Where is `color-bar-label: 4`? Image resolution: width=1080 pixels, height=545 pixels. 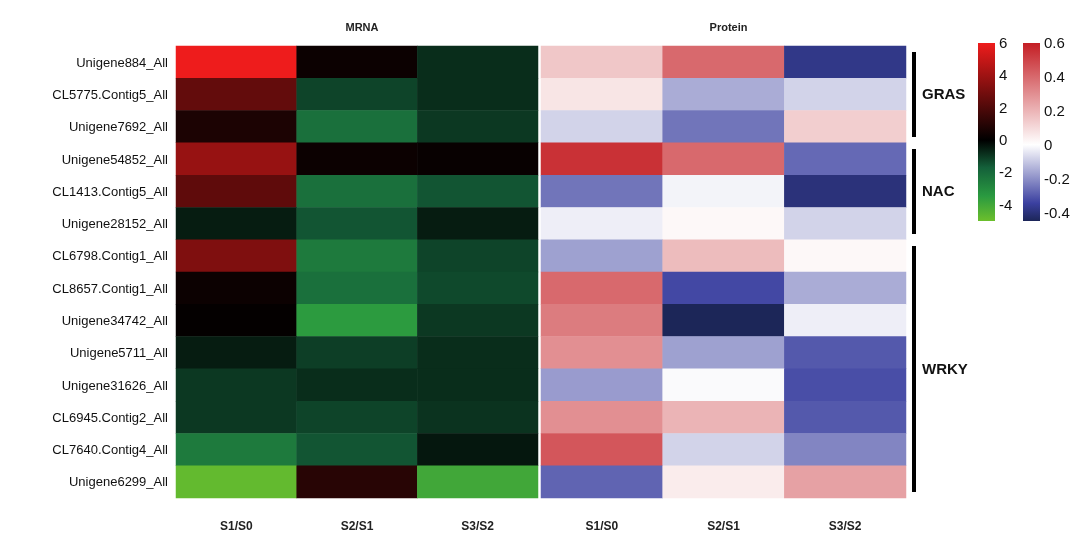
color-bar-label: 4 is located at coordinates (1003, 75).